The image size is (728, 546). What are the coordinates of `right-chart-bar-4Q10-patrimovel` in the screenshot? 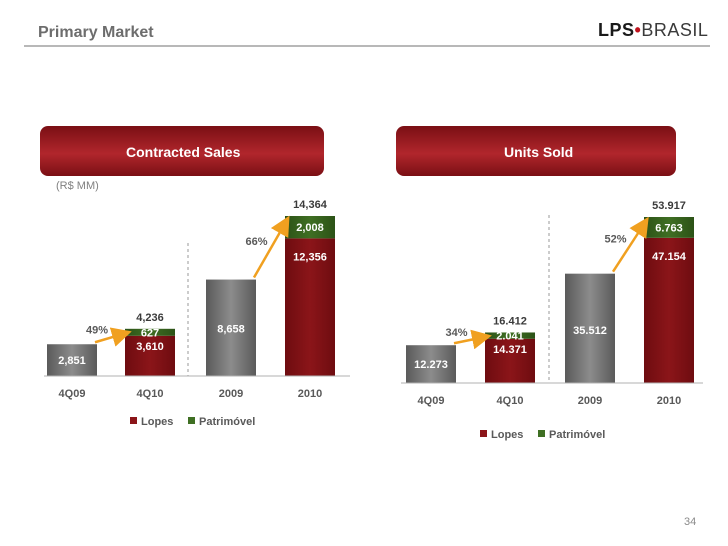 It's located at (510, 335).